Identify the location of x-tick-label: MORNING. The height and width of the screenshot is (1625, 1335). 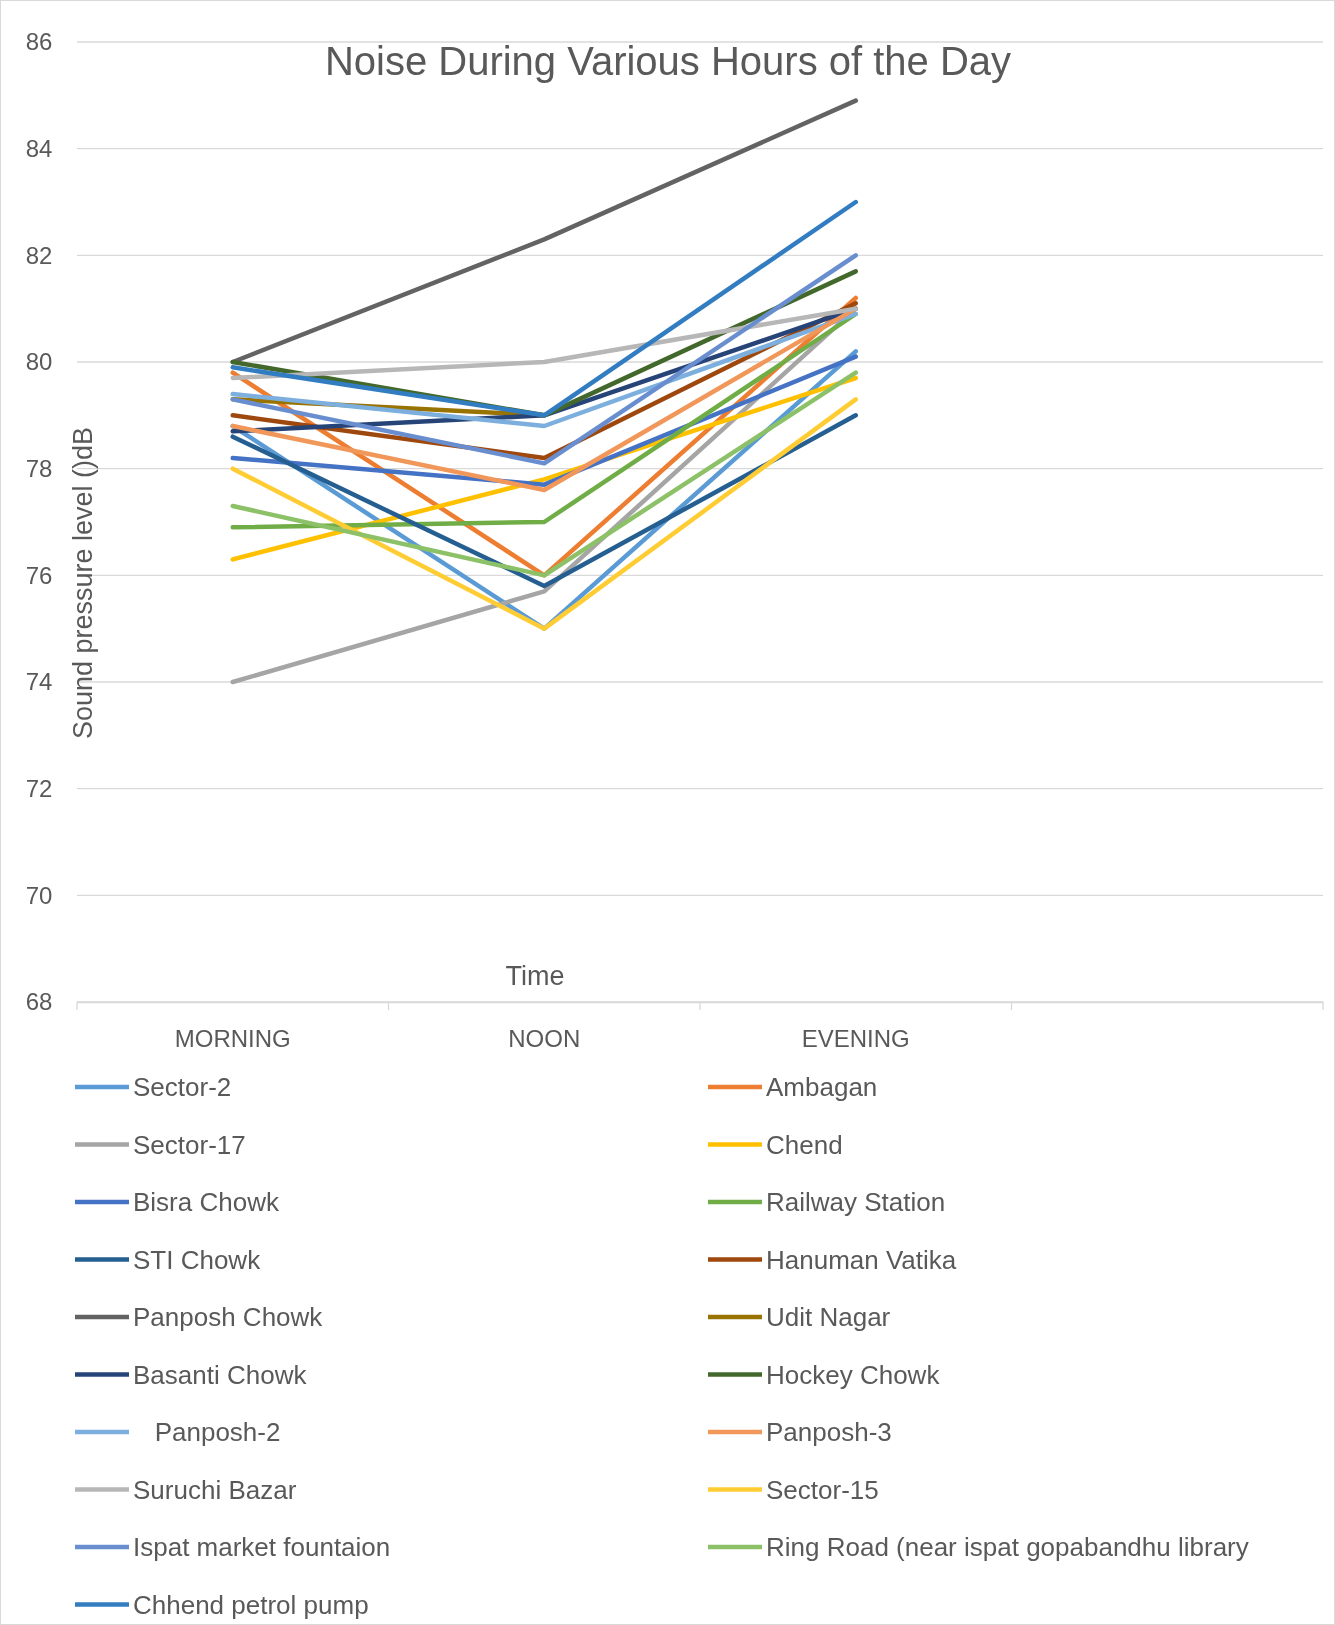
(232, 1039).